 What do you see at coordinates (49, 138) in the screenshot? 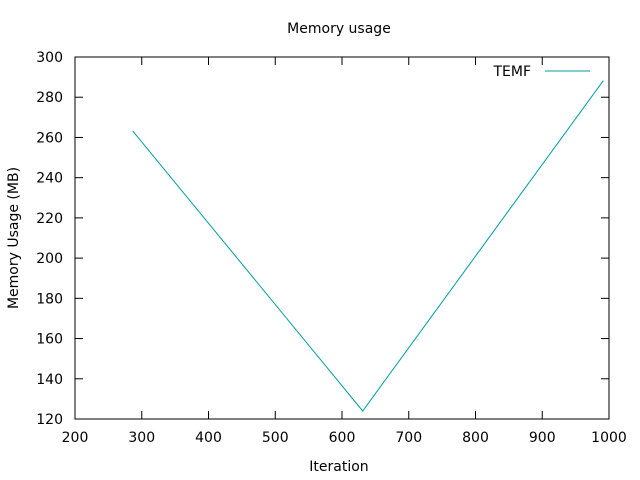
I see `y-tick-label: 260` at bounding box center [49, 138].